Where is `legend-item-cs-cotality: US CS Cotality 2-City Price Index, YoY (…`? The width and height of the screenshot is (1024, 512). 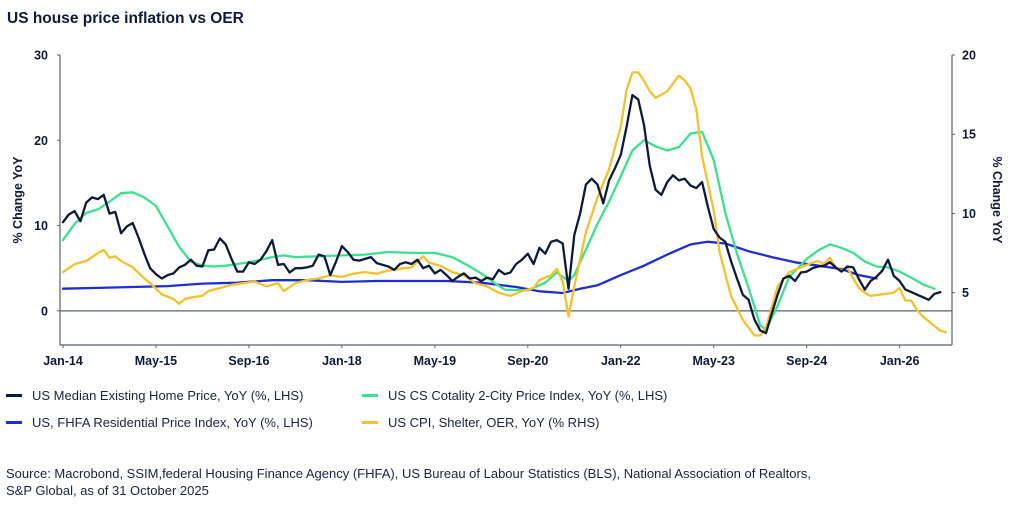
legend-item-cs-cotality: US CS Cotality 2-City Price Index, YoY (… is located at coordinates (514, 395).